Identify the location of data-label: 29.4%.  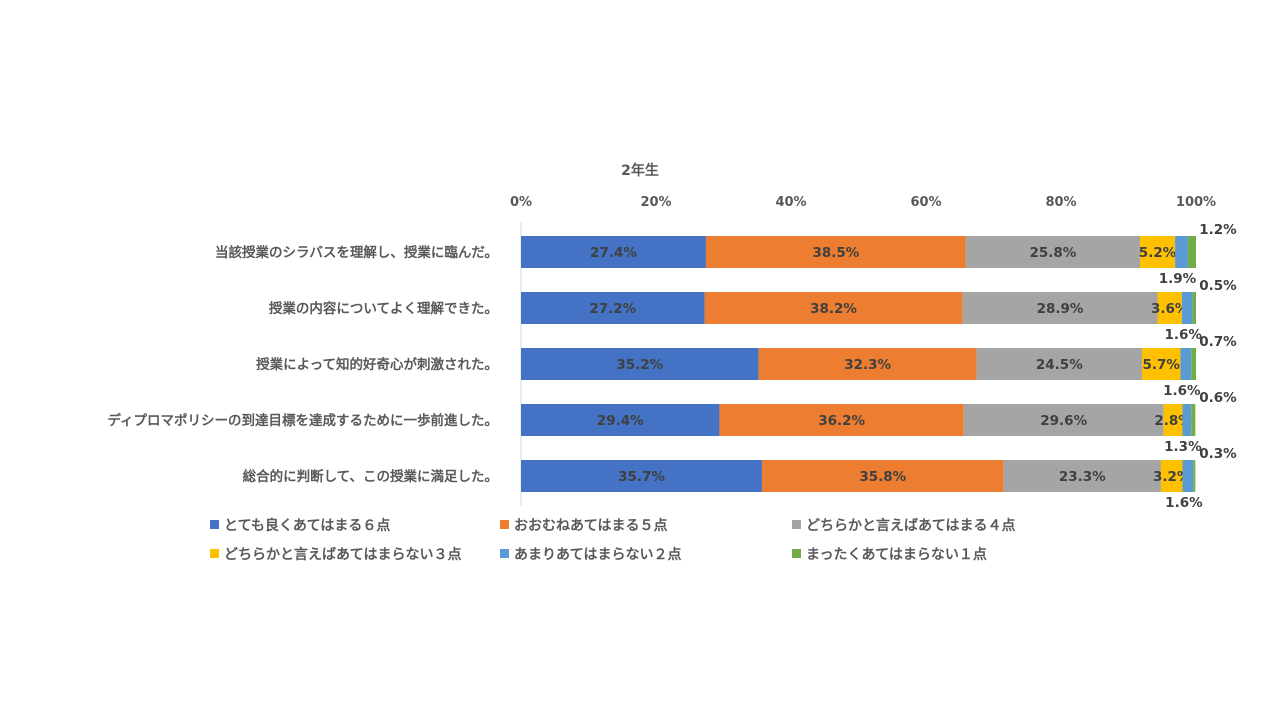
(620, 421).